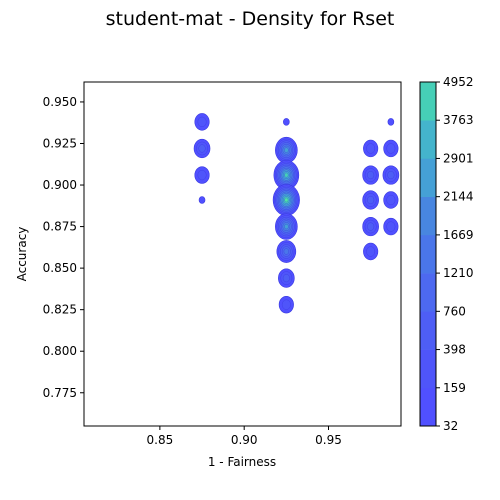 The width and height of the screenshot is (500, 500). I want to click on colorbar: 32 159 398 760 1210 1669 2144 2901 3763 4952, so click(446, 254).